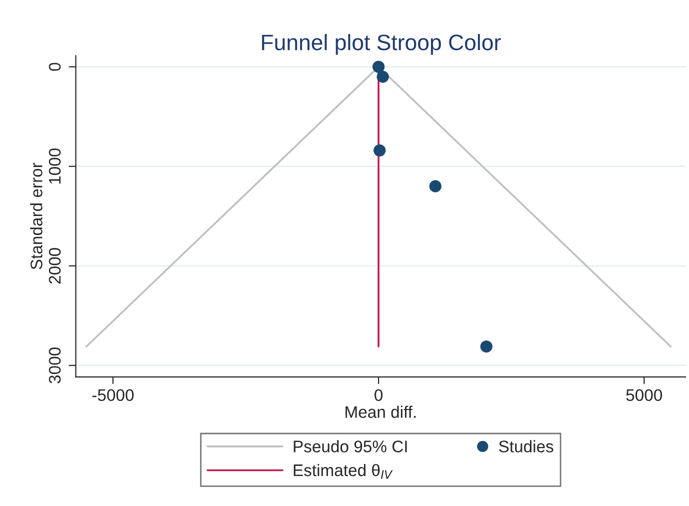  Describe the element at coordinates (54, 66) in the screenshot. I see `y-tick-label: 0` at that location.